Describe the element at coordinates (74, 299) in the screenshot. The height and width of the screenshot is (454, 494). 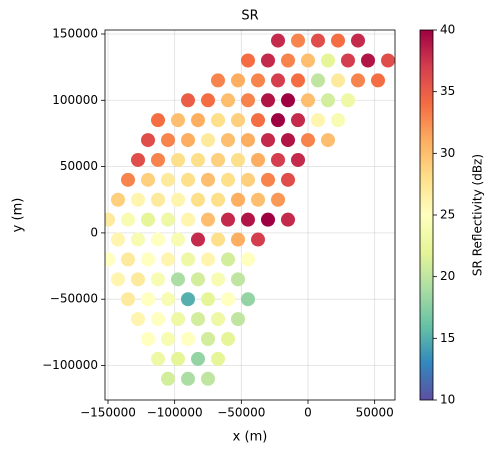
I see `y-tick-label: −50000` at that location.